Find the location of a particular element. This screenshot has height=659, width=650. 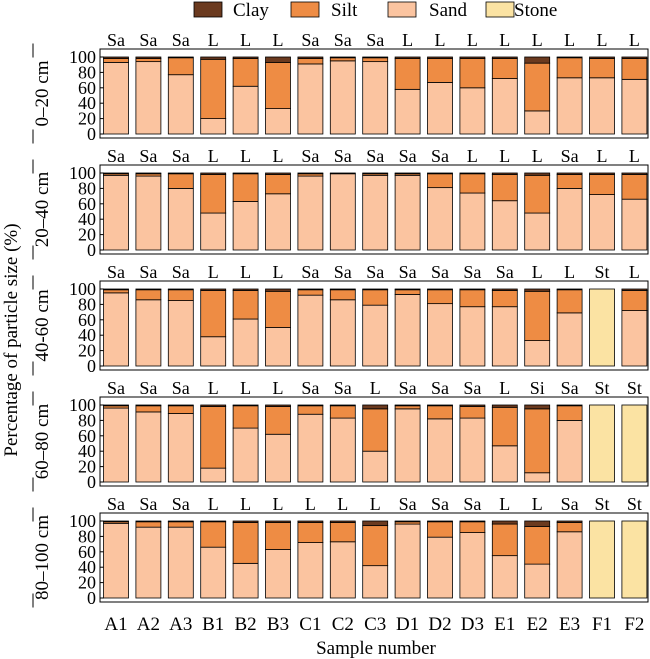

bar-clay-E3 is located at coordinates (569, 173).